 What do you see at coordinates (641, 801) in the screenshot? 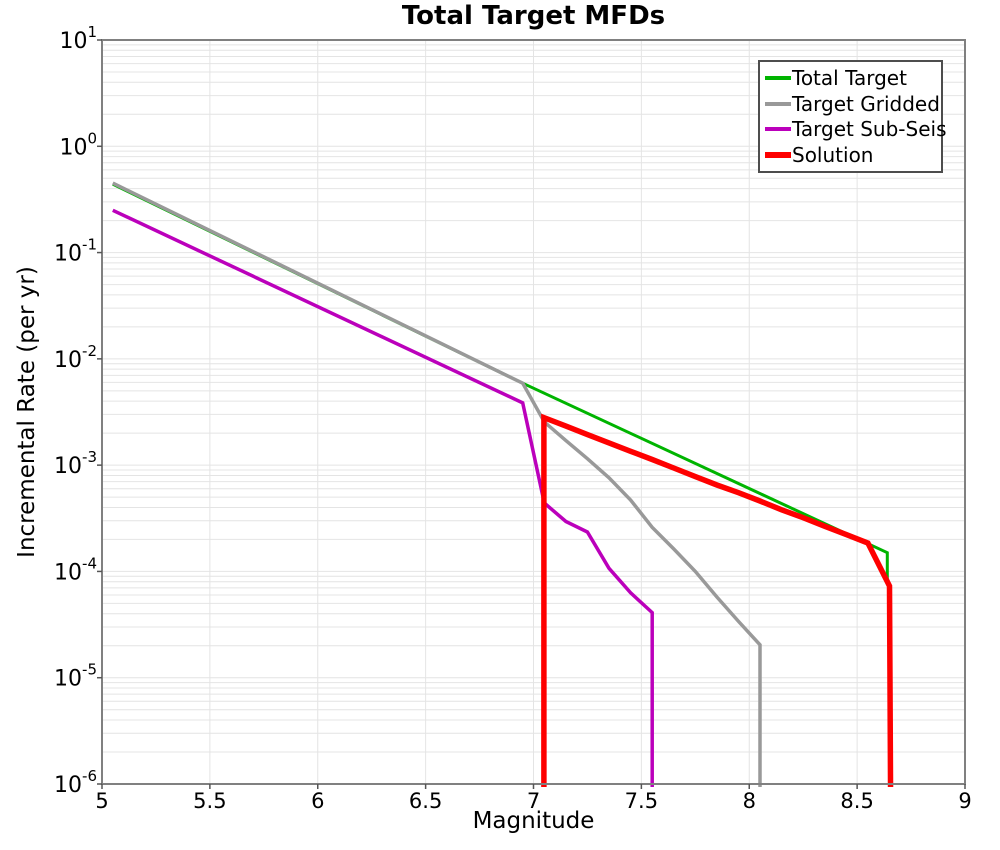
I see `x-tick-label: 7.5` at bounding box center [641, 801].